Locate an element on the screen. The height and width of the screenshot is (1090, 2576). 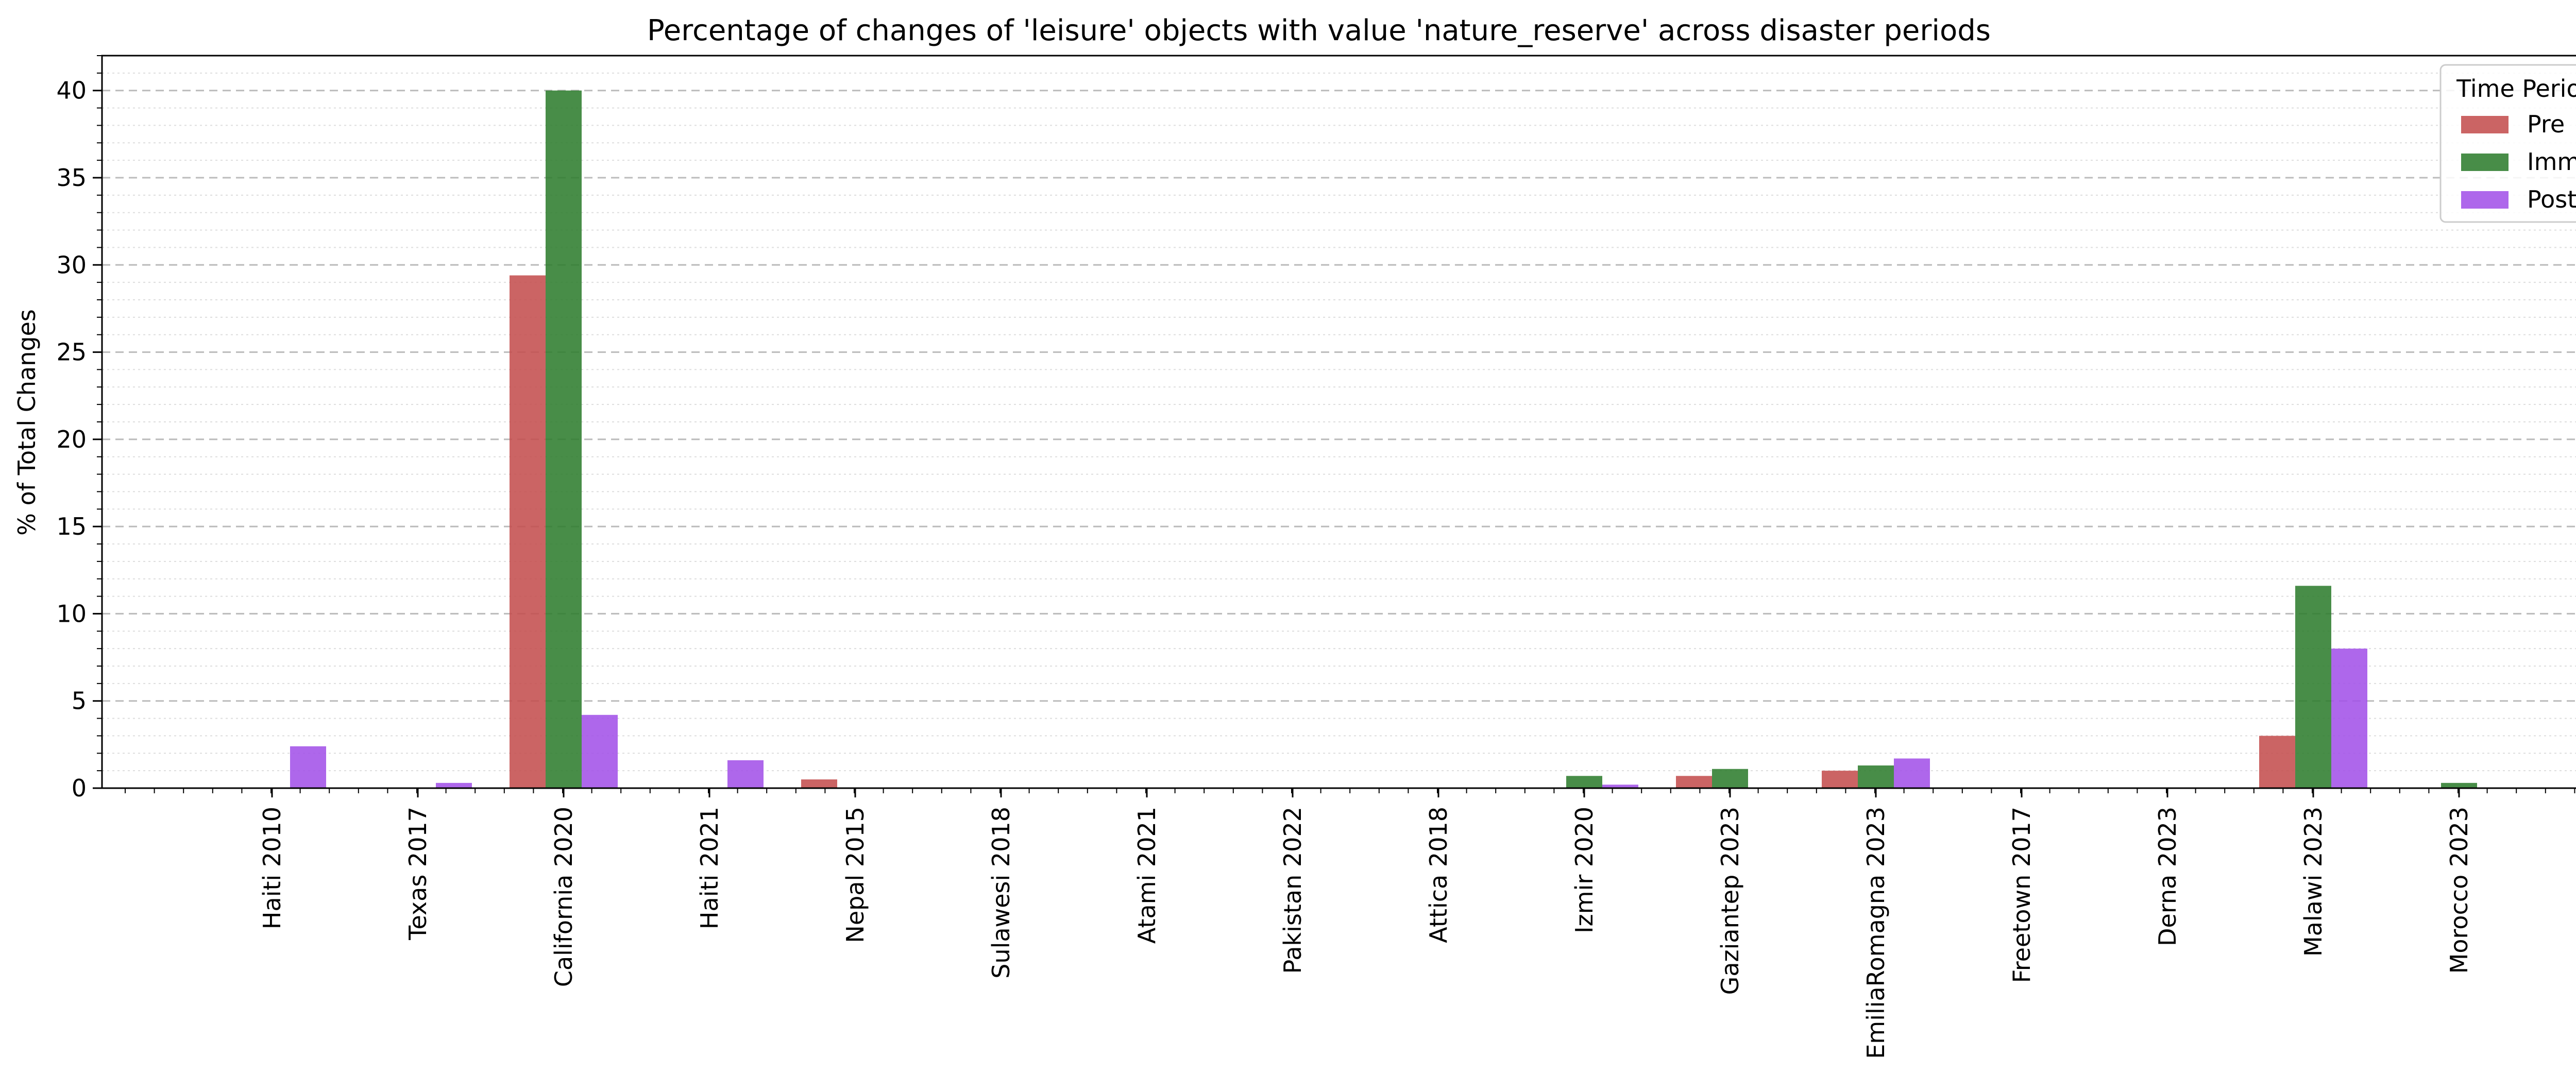
x-tick-label: California 2020 is located at coordinates (564, 897).